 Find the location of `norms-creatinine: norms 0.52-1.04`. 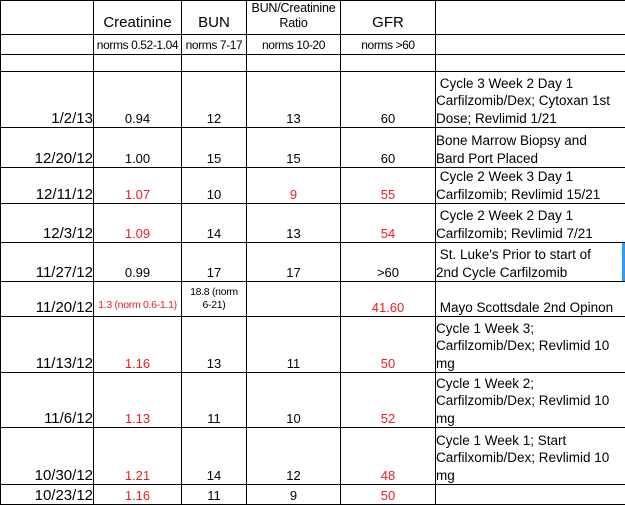

norms-creatinine: norms 0.52-1.04 is located at coordinates (137, 44).